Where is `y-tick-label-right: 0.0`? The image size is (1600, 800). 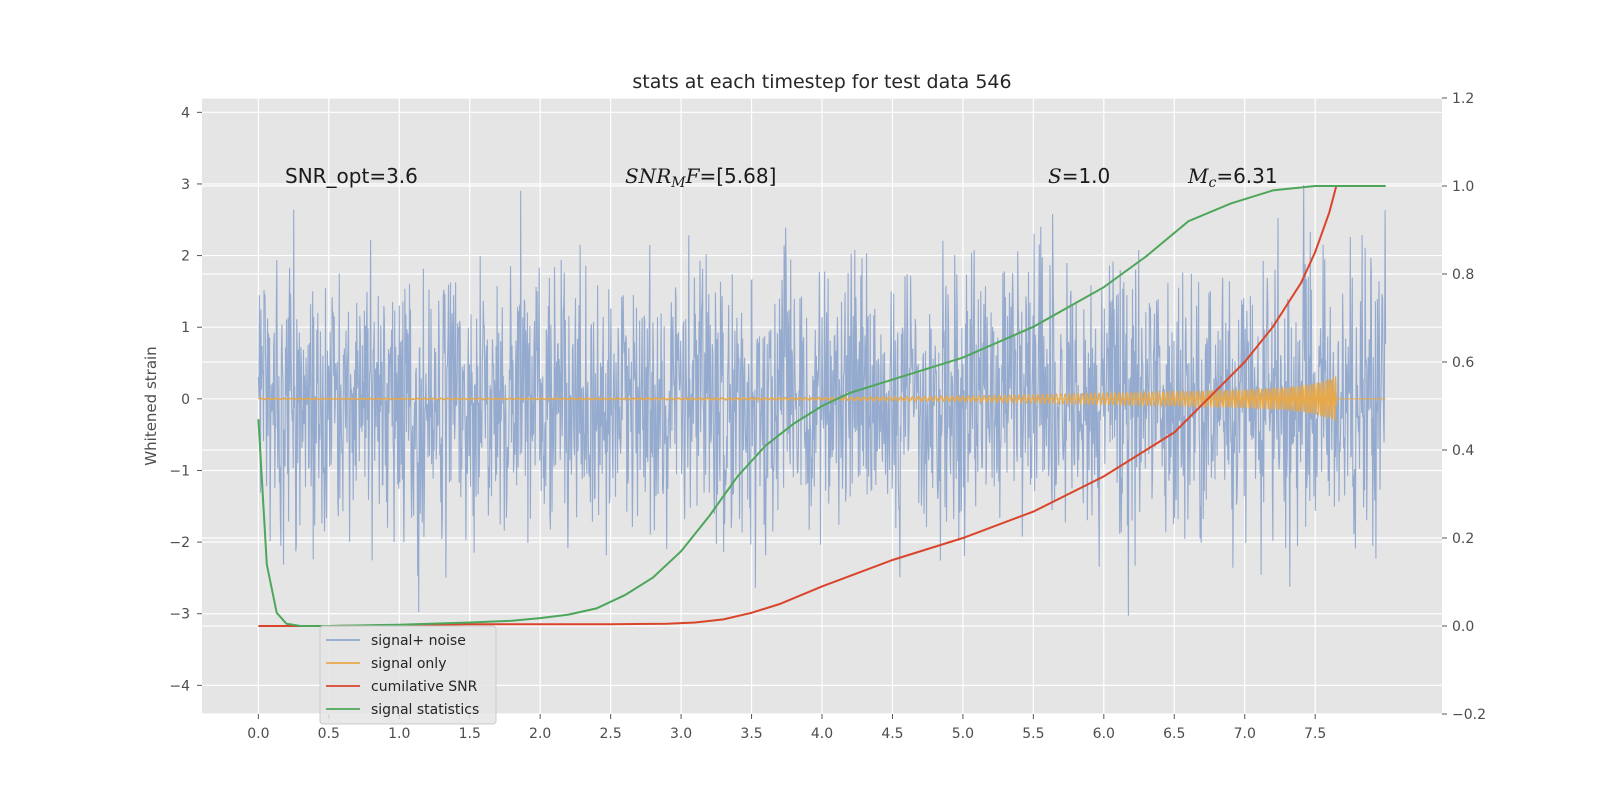
y-tick-label-right: 0.0 is located at coordinates (1463, 627).